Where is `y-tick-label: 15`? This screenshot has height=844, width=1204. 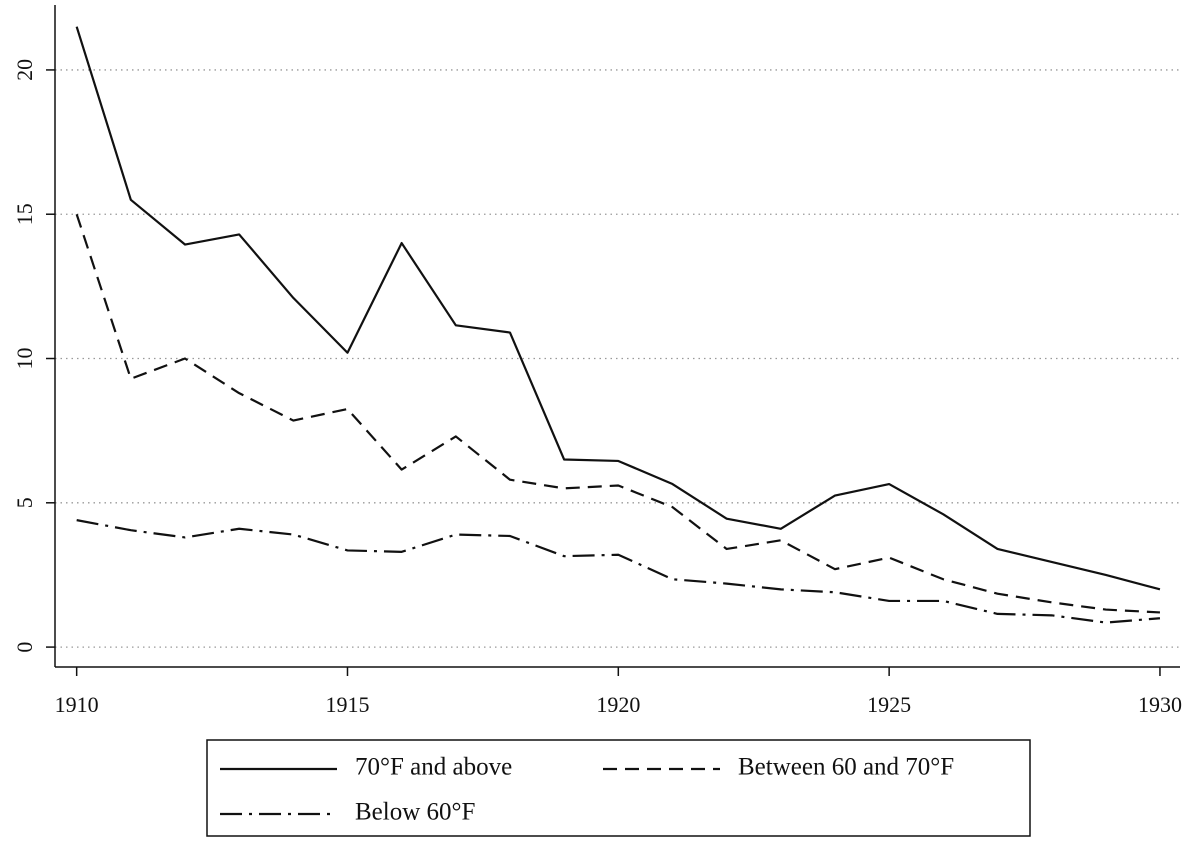
y-tick-label: 15 is located at coordinates (24, 214).